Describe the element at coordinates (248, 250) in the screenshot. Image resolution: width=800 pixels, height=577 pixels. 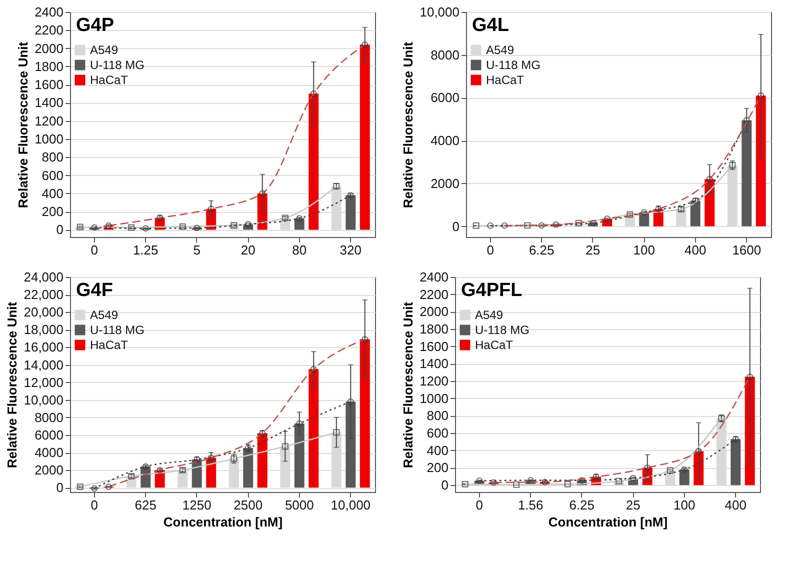
I see `x-tick-label: 20` at that location.